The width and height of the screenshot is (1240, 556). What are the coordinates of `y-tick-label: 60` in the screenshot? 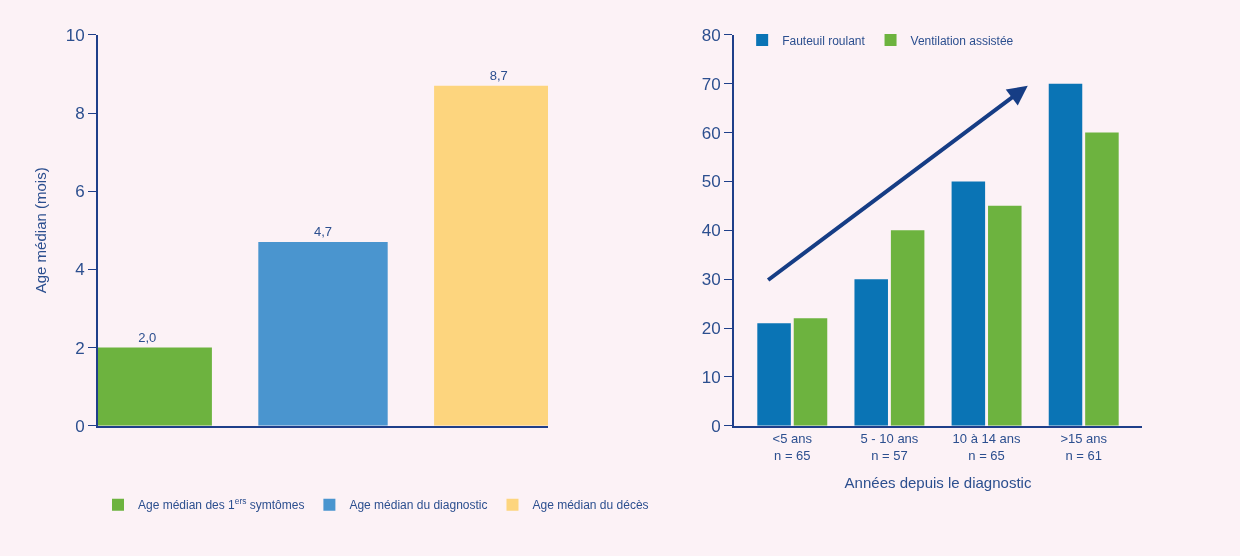 It's located at (711, 133).